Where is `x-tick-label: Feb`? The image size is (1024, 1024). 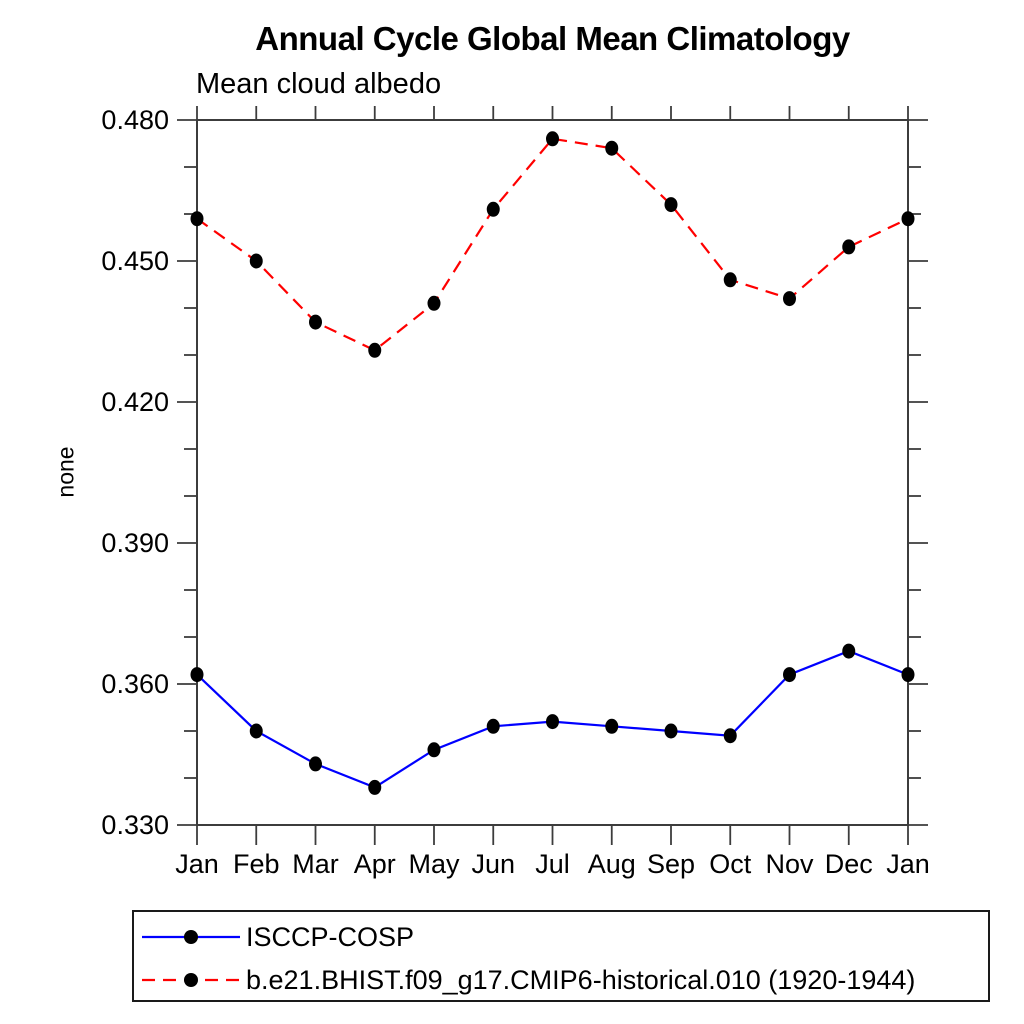 x-tick-label: Feb is located at coordinates (256, 864).